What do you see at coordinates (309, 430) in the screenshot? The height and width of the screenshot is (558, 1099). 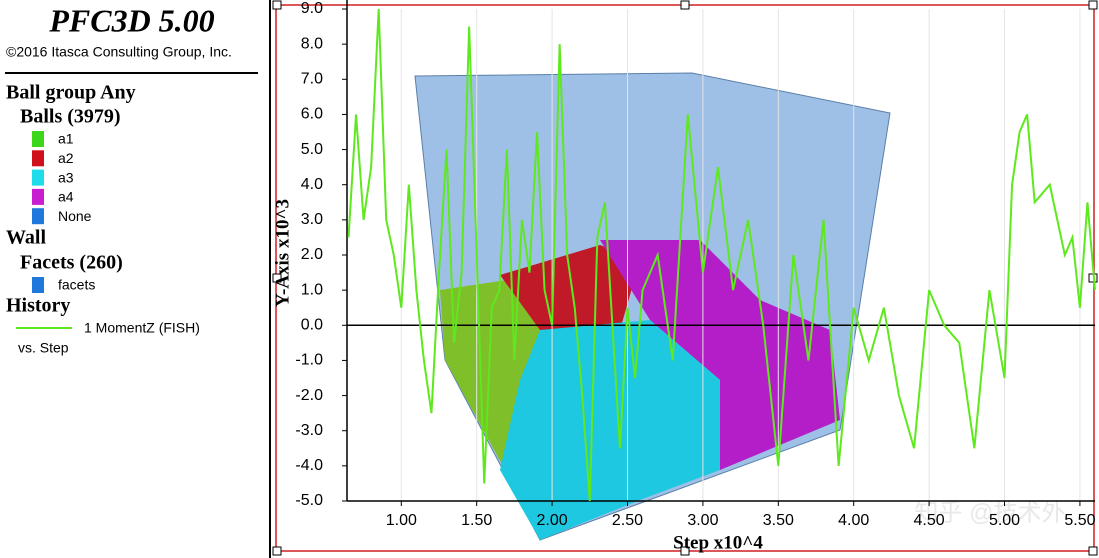 I see `y-tick-label: -3.0` at bounding box center [309, 430].